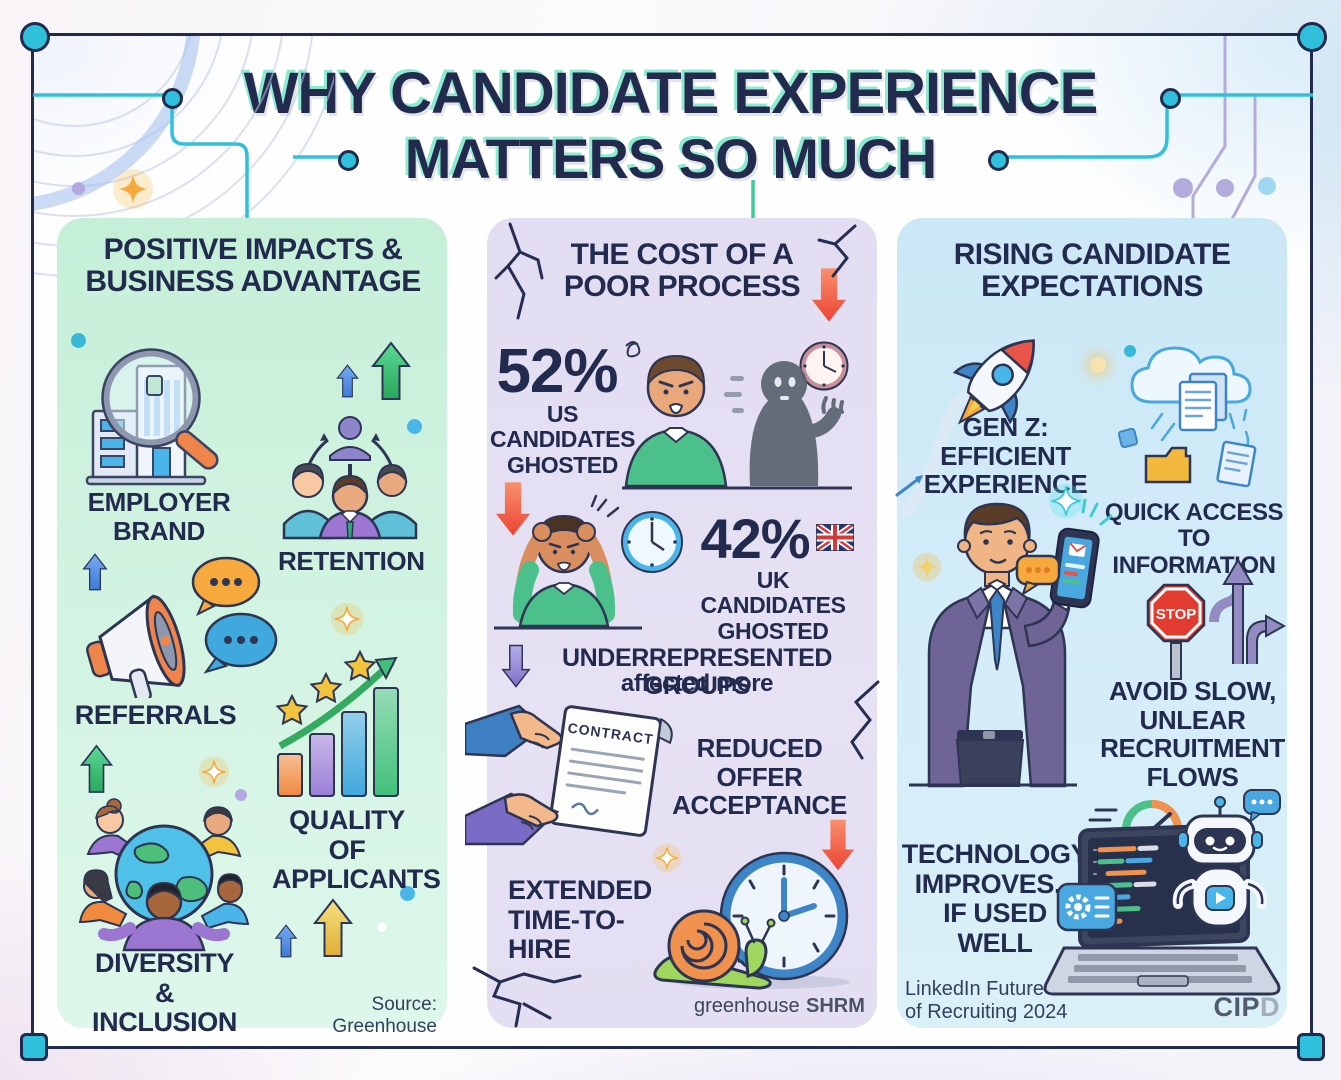 The height and width of the screenshot is (1080, 1341). What do you see at coordinates (1158, 126) in the screenshot?
I see `title-connector-right` at bounding box center [1158, 126].